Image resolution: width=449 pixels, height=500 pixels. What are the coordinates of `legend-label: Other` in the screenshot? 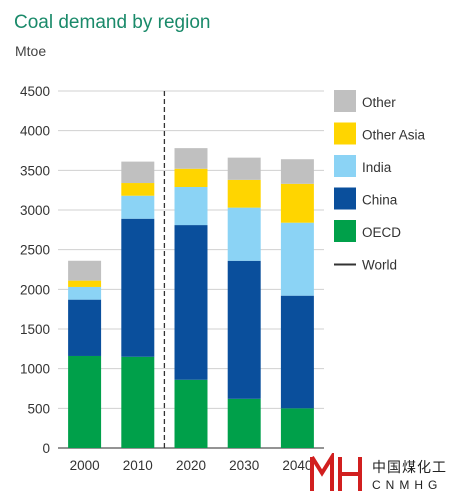 It's located at (379, 102).